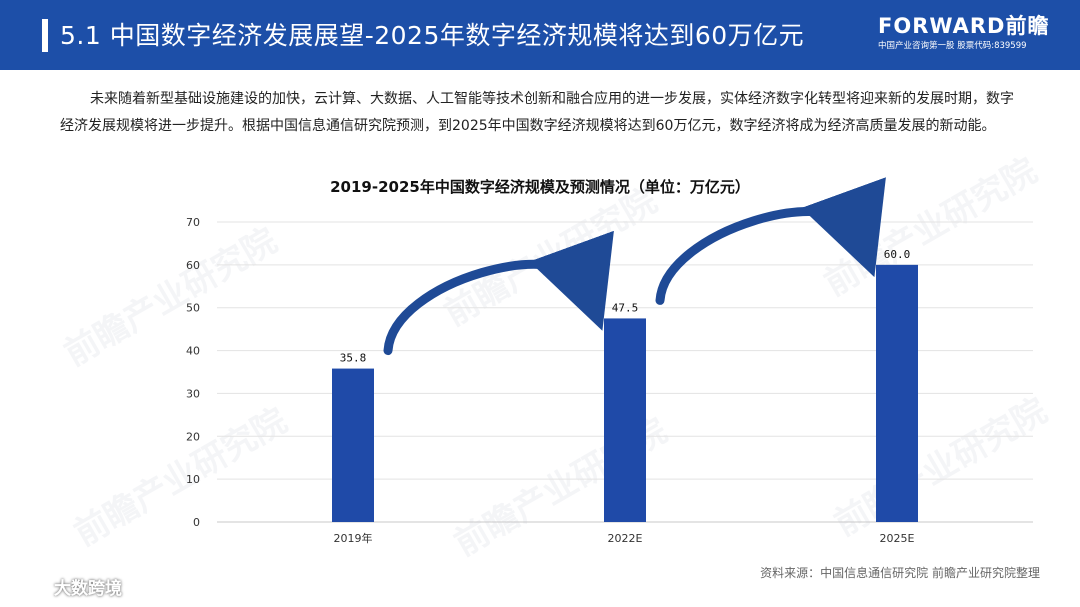 The height and width of the screenshot is (607, 1080). Describe the element at coordinates (193, 265) in the screenshot. I see `y-tick-label: 60` at that location.